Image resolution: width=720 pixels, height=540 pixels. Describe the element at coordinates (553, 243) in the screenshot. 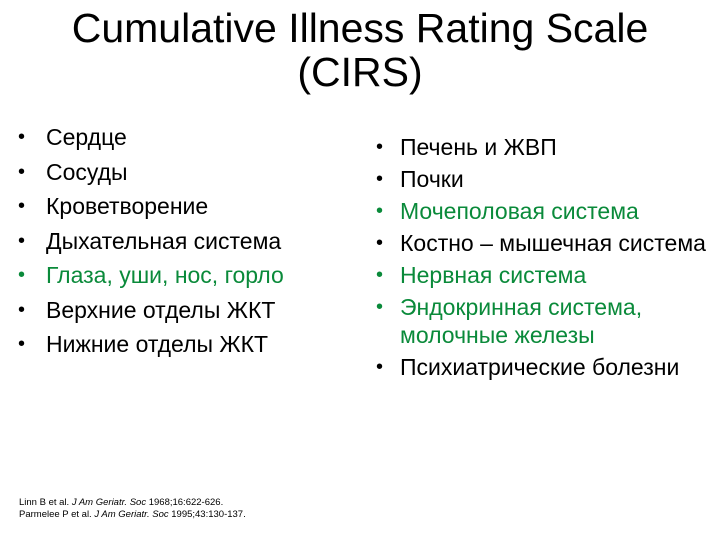

I see `list-item-label: Костно – мышечная система` at that location.